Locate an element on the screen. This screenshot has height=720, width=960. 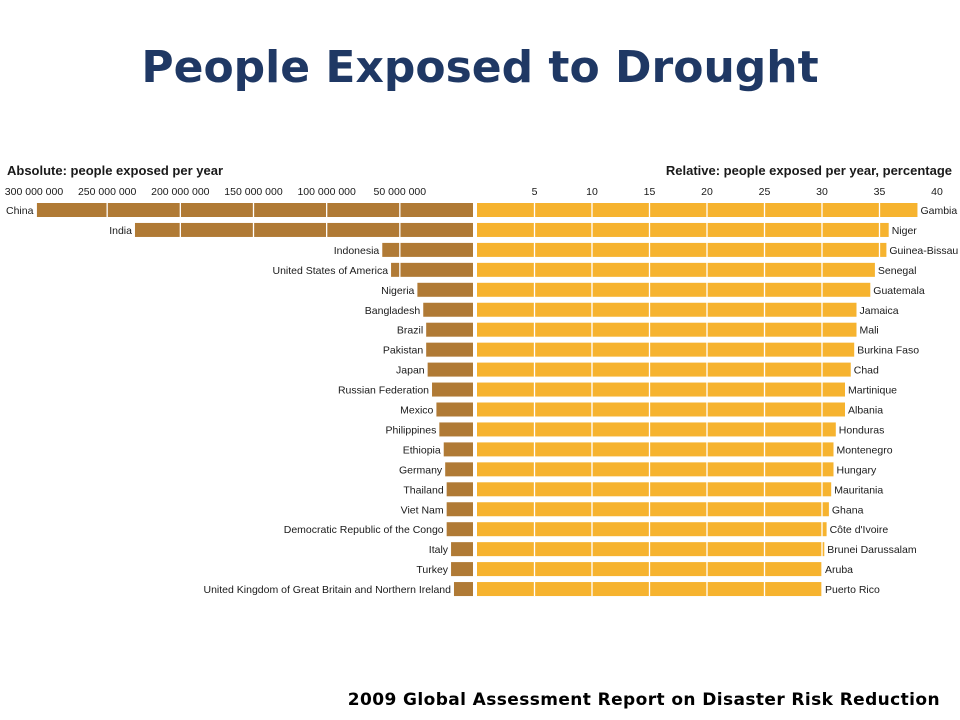
relative-category-label: Brunei Darussalam is located at coordinates (872, 550).